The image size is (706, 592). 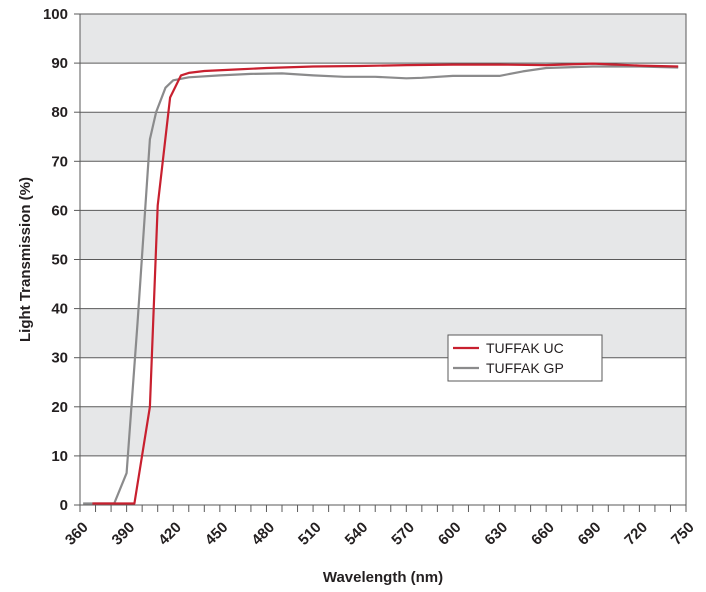 I want to click on y-tick-label-20: 20, so click(x=59, y=407).